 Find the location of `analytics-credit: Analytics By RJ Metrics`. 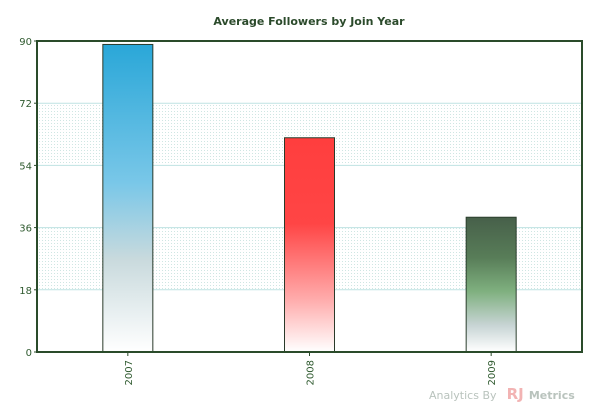

analytics-credit: Analytics By RJ Metrics is located at coordinates (502, 393).